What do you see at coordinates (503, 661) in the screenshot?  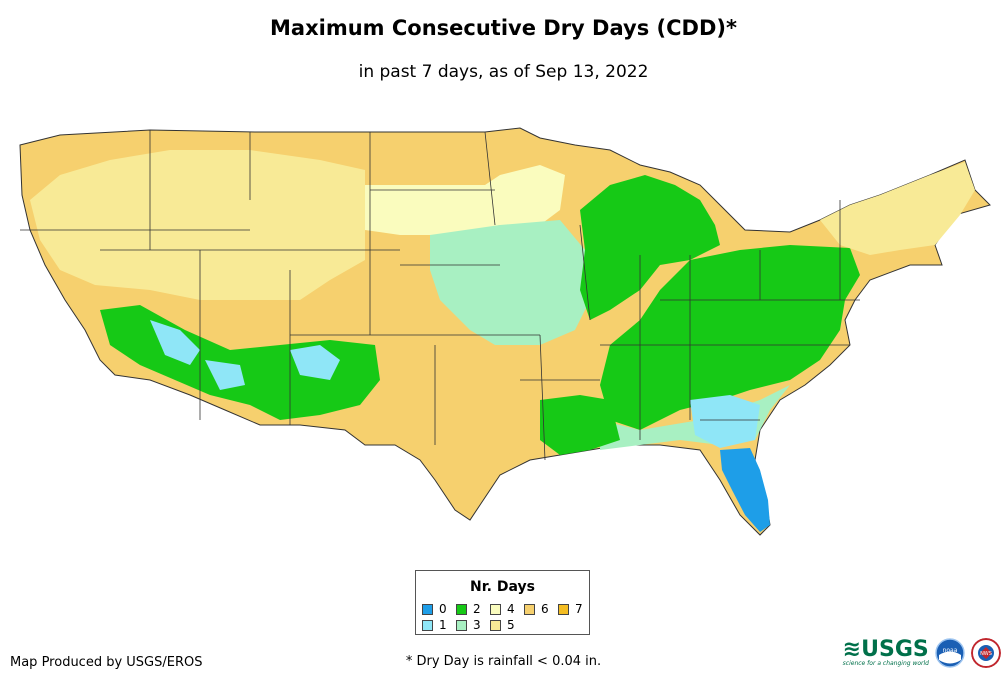 I see `footnote-text: * Dry Day is rainfall < 0.04 in.` at bounding box center [503, 661].